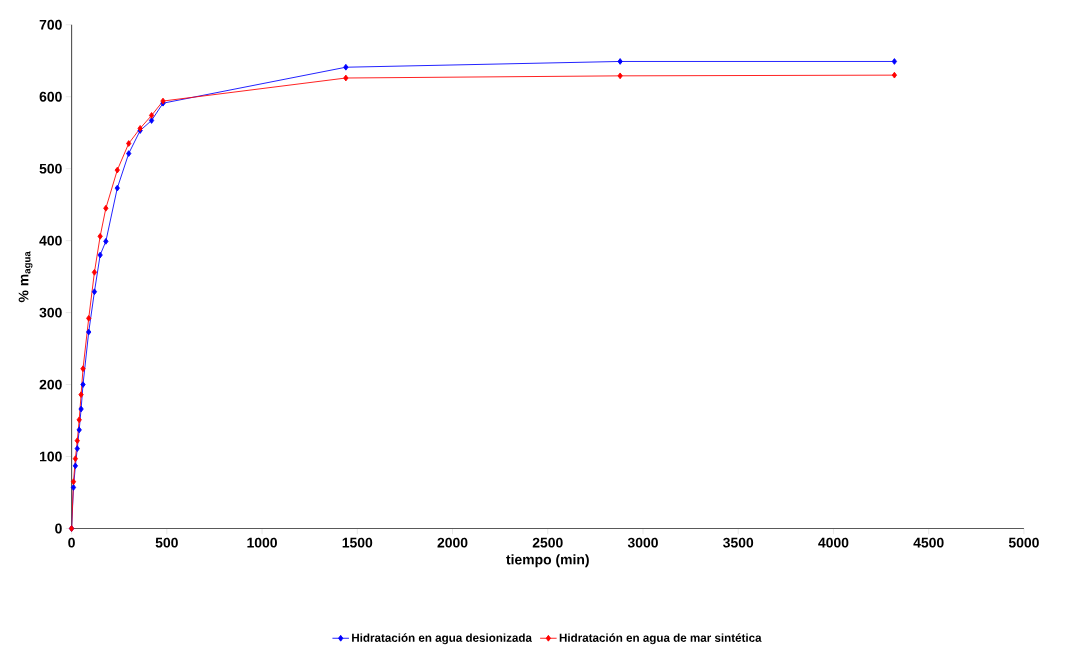  Describe the element at coordinates (547, 561) in the screenshot. I see `x-axis-title: tiempo (min)` at that location.